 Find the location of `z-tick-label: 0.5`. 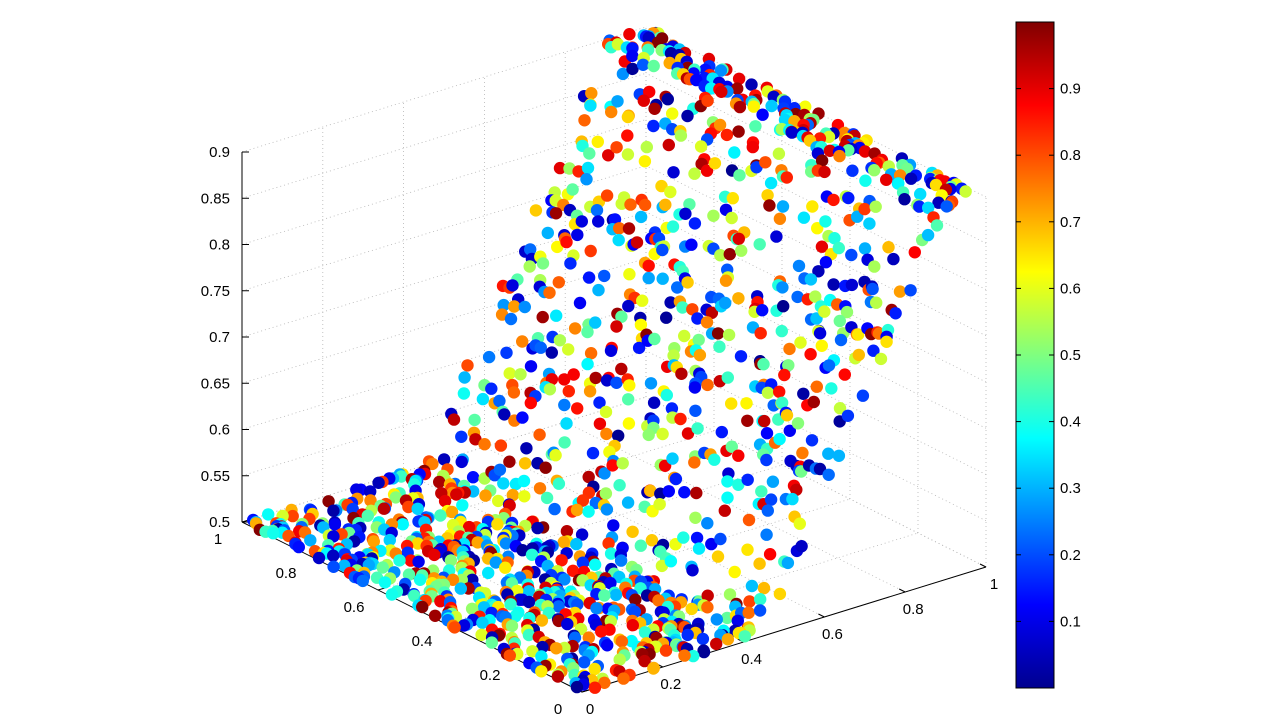

z-tick-label: 0.5 is located at coordinates (219, 522).